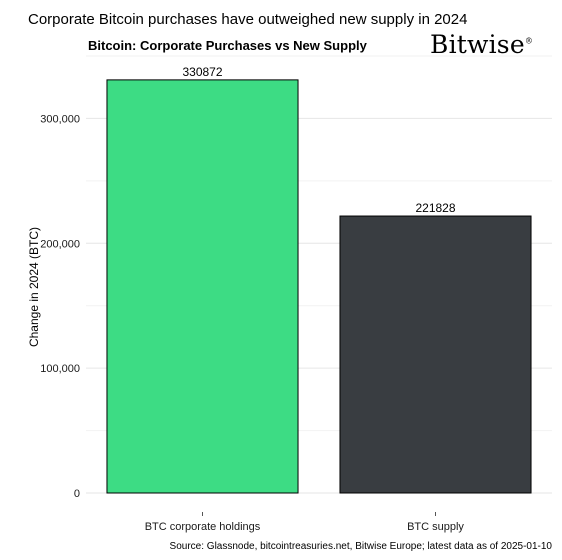  Describe the element at coordinates (477, 44) in the screenshot. I see `logo-text: Bitwise` at that location.